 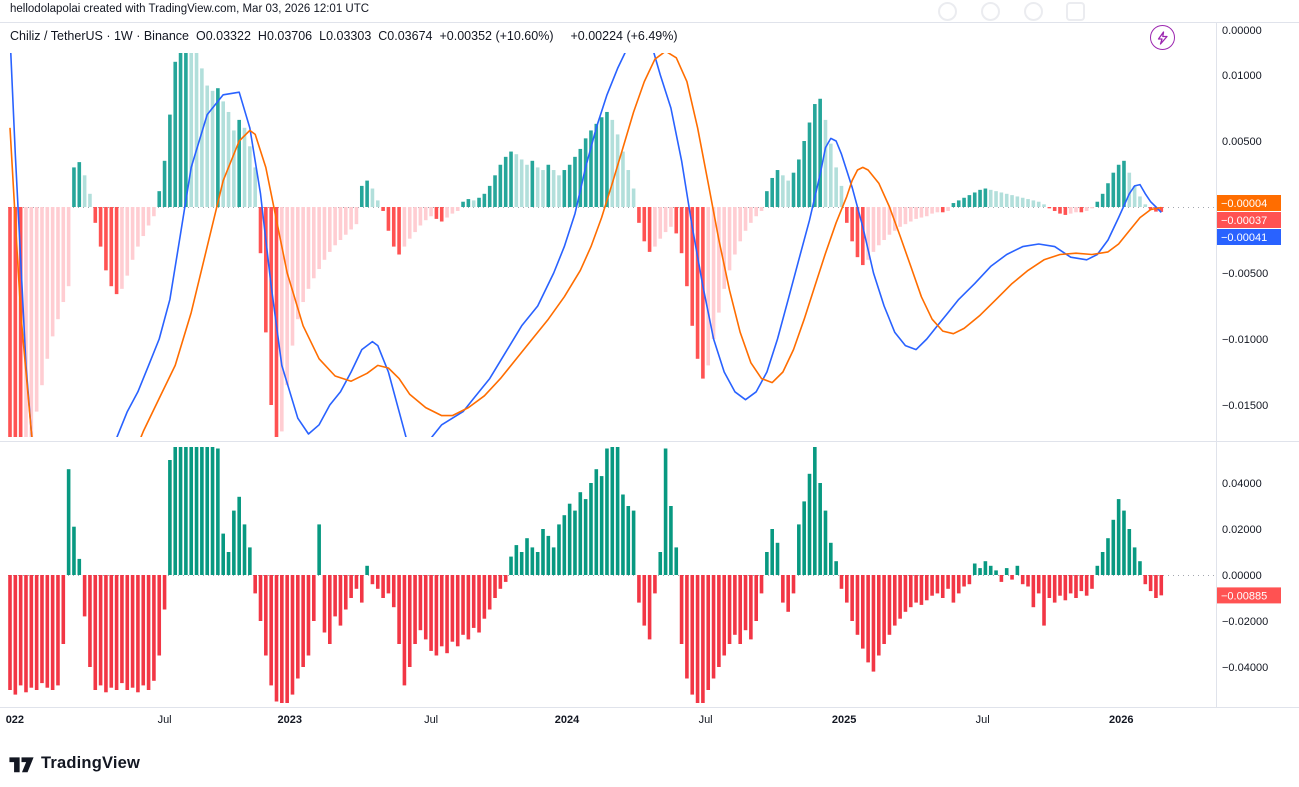 I want to click on tradingview-logo: TradingView, so click(x=74, y=763).